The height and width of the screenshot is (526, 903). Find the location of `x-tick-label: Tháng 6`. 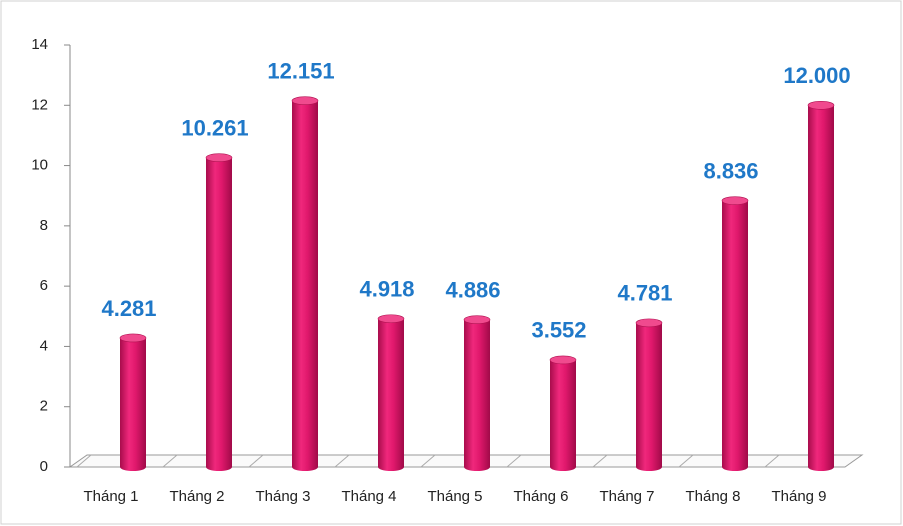

x-tick-label: Tháng 6 is located at coordinates (540, 496).